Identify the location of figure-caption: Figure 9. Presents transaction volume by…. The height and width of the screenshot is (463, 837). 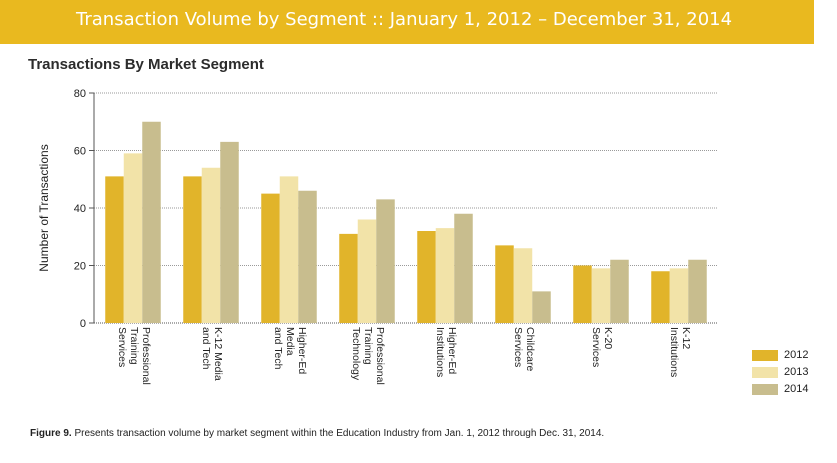
(317, 433).